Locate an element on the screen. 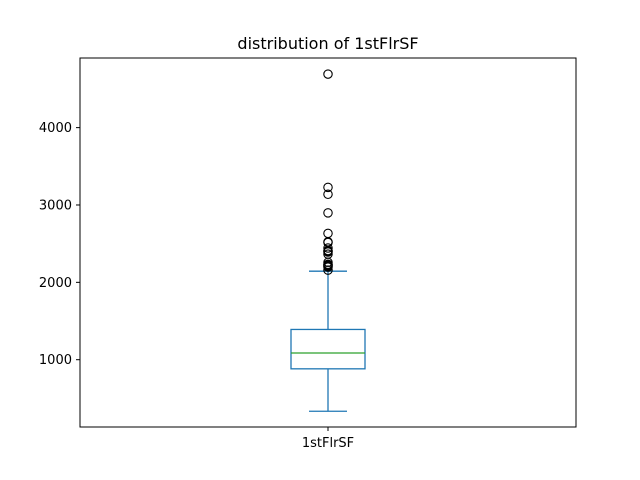  plot-marks is located at coordinates (328, 240).